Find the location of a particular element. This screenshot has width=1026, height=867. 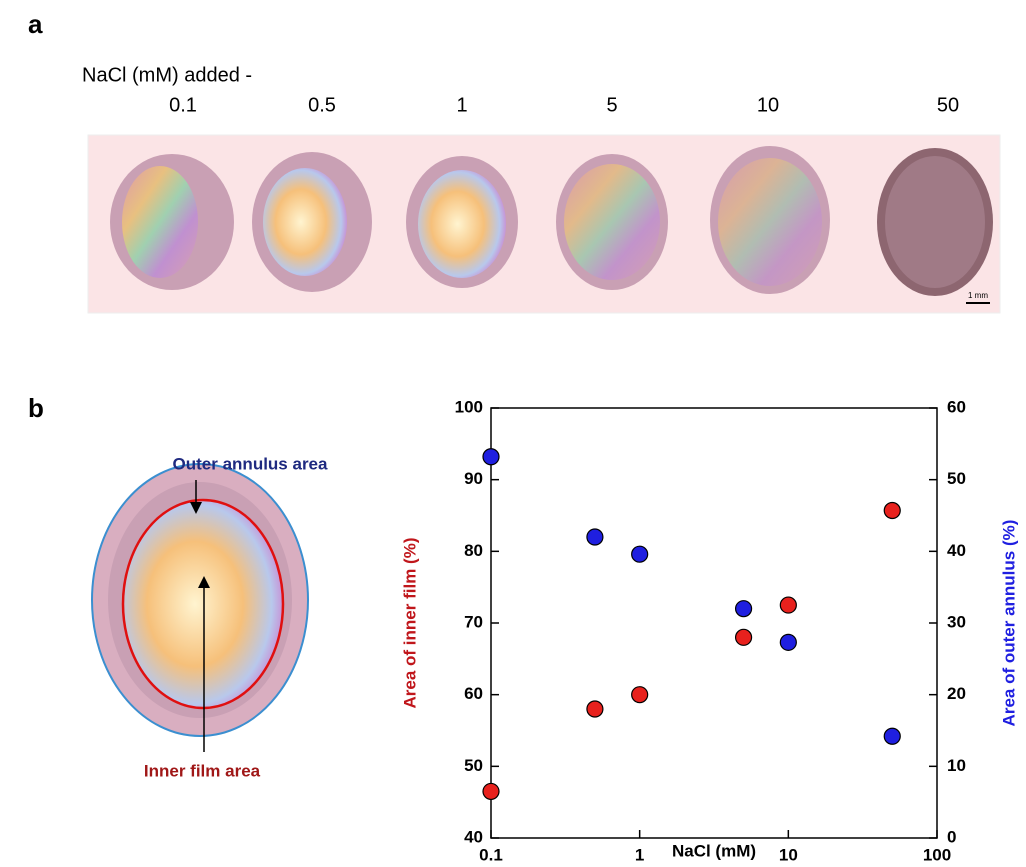

scale-bar-label: 1 mm is located at coordinates (978, 295).